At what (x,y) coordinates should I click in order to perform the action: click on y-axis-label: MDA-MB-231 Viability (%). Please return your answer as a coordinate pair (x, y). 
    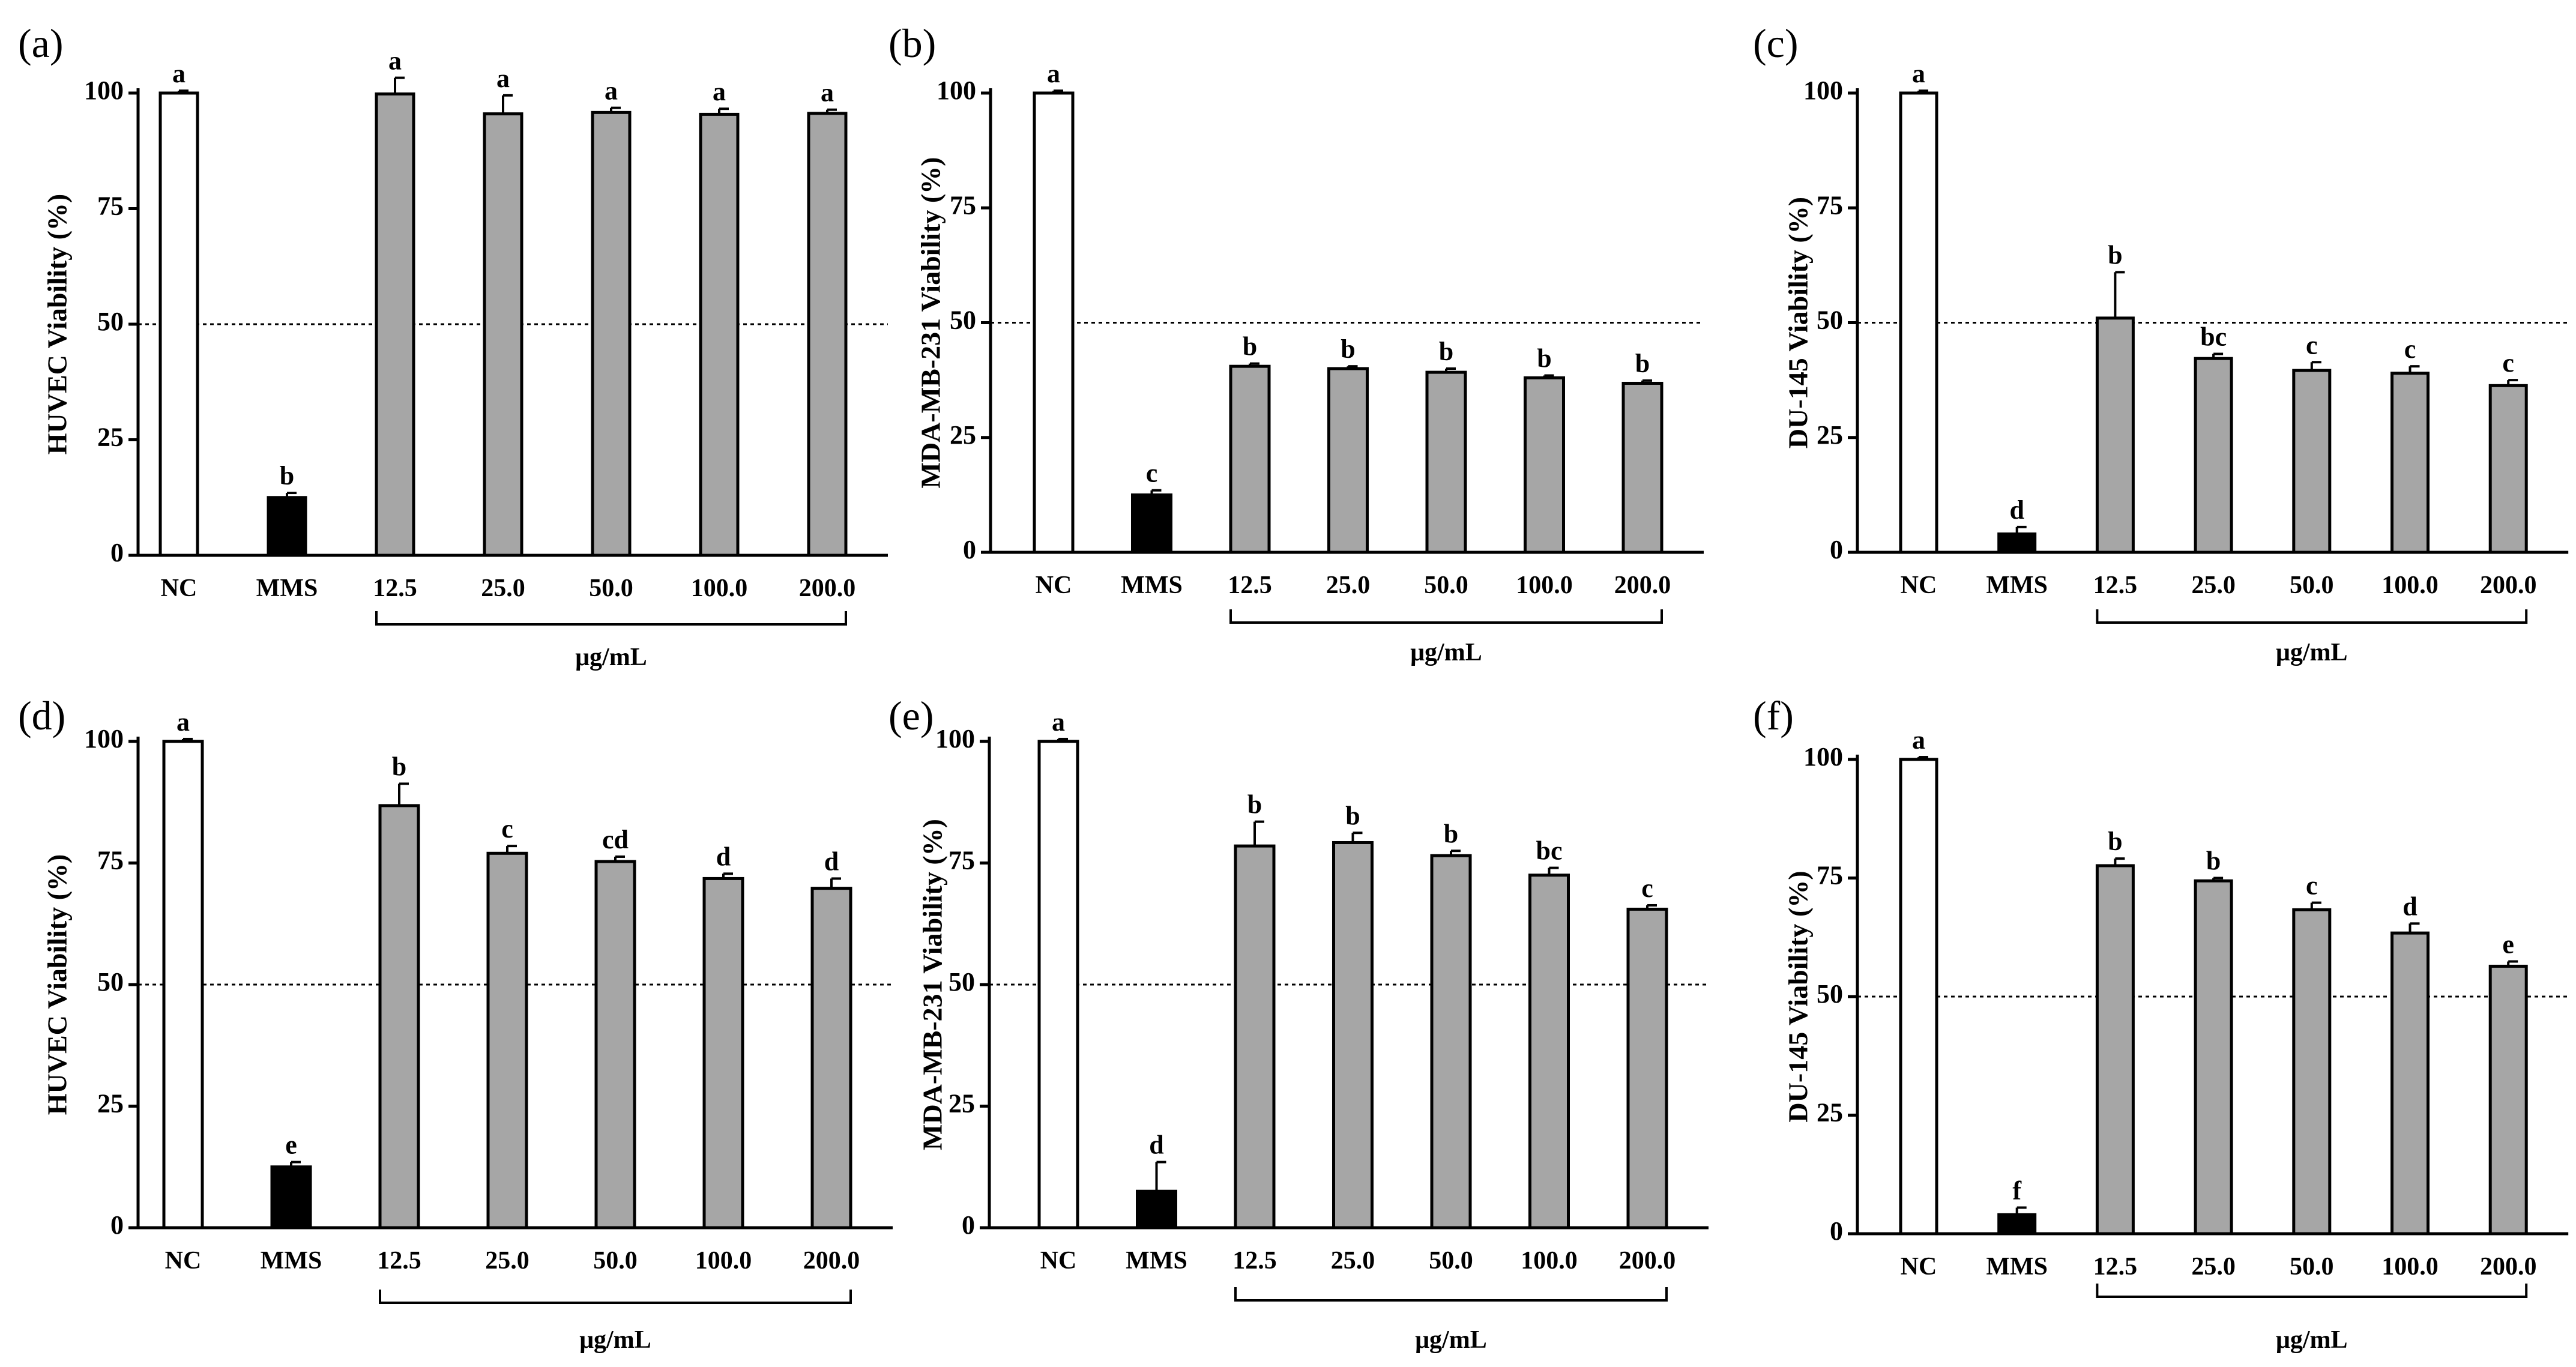
    Looking at the image, I should click on (930, 323).